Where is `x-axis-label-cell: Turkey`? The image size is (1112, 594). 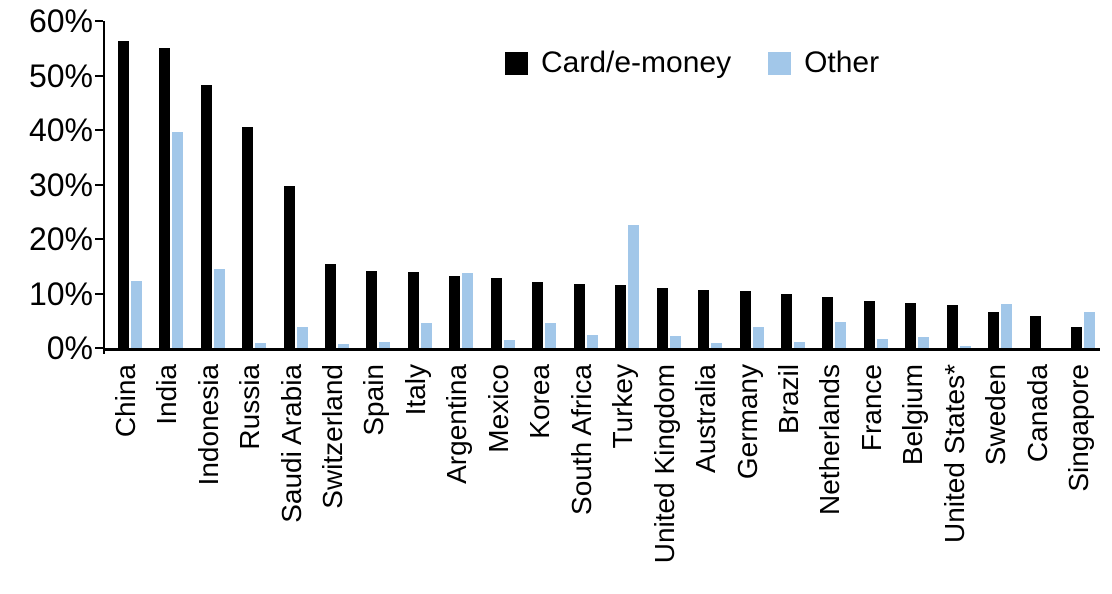
x-axis-label-cell: Turkey is located at coordinates (622, 478).